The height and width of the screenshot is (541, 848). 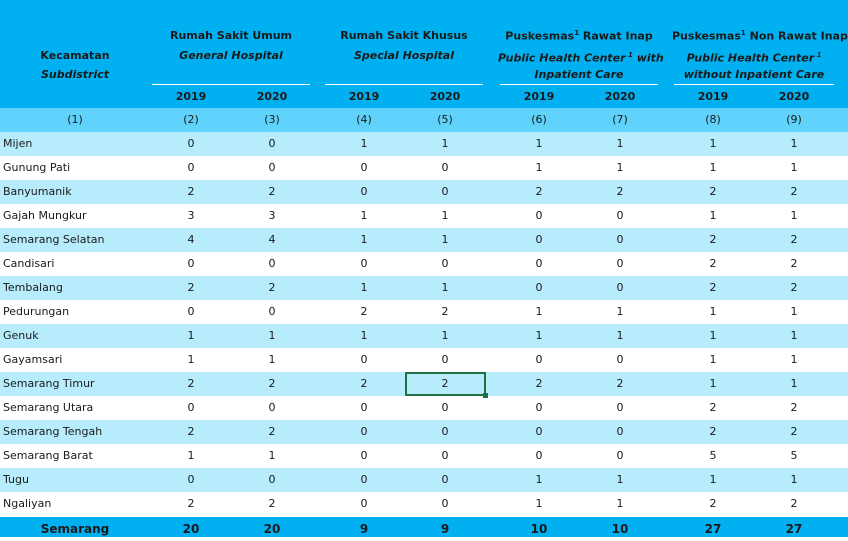 I want to click on puskesmas-nri-header: Puskesmas1 Non Rawat Inap, so click(x=760, y=36).